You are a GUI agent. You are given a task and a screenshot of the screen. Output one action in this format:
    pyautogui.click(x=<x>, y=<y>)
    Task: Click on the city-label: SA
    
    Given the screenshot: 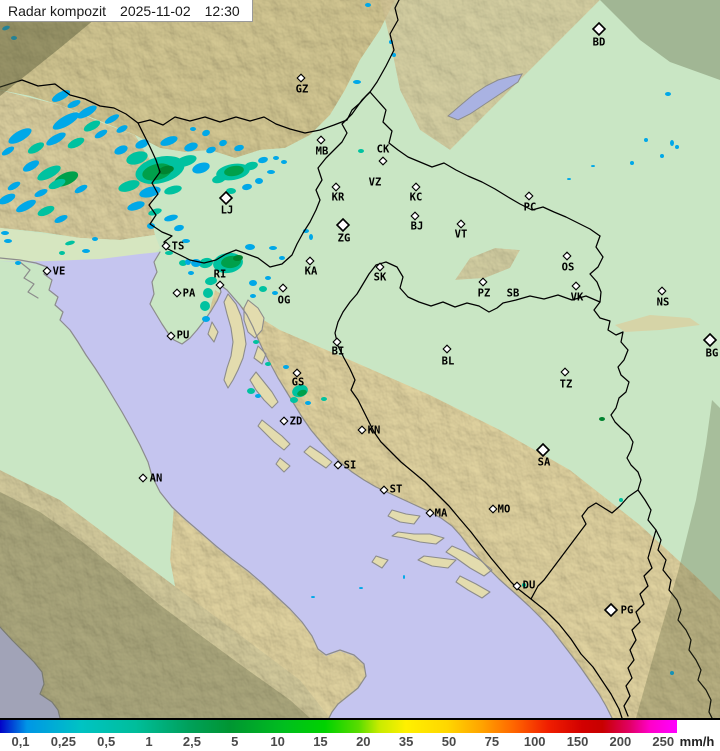 What is the action you would take?
    pyautogui.click(x=544, y=463)
    